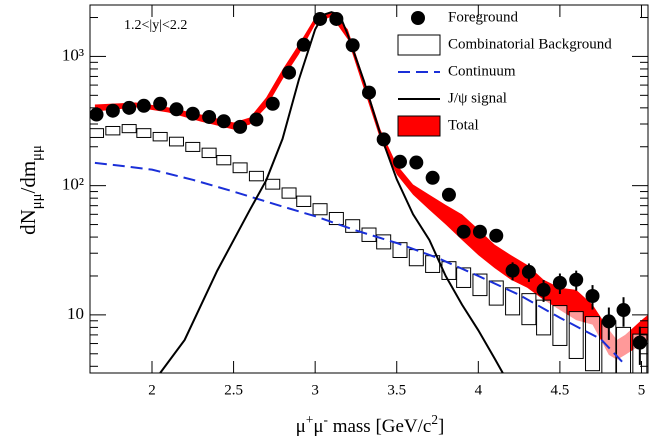 This screenshot has width=649, height=445. What do you see at coordinates (560, 390) in the screenshot?
I see `x-tick-label: 4.5` at bounding box center [560, 390].